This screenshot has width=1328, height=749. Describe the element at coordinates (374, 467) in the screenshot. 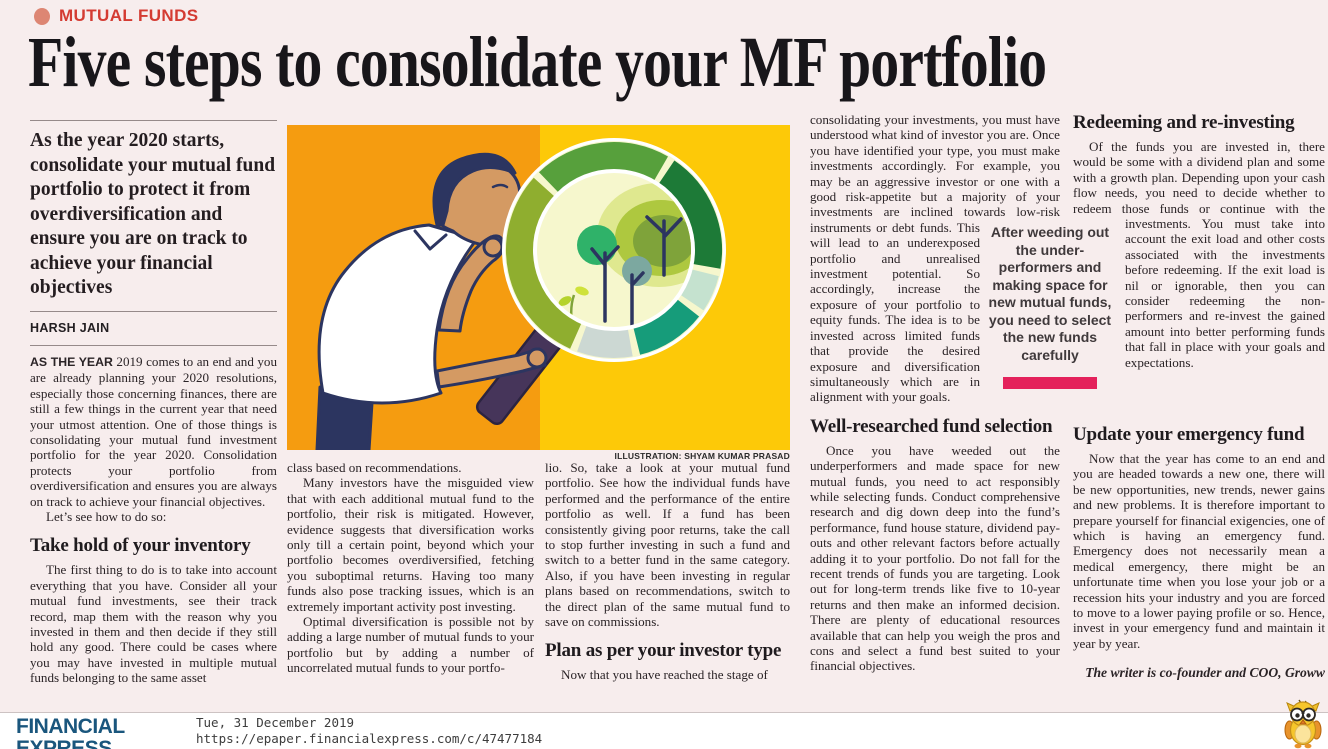

I see `body-paragraph: class based on recommendations.` at that location.